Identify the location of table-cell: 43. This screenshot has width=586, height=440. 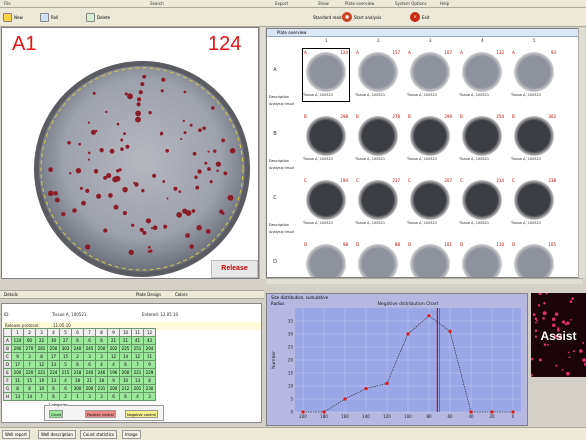
(149, 340).